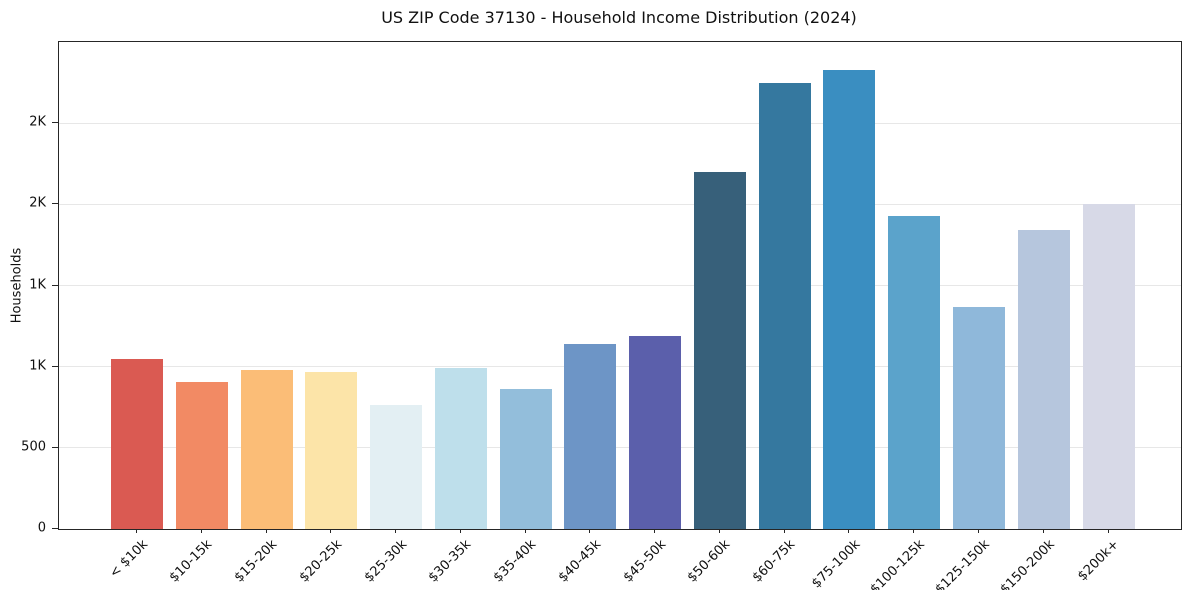  Describe the element at coordinates (450, 561) in the screenshot. I see `x-tick-label: $30-35k` at that location.